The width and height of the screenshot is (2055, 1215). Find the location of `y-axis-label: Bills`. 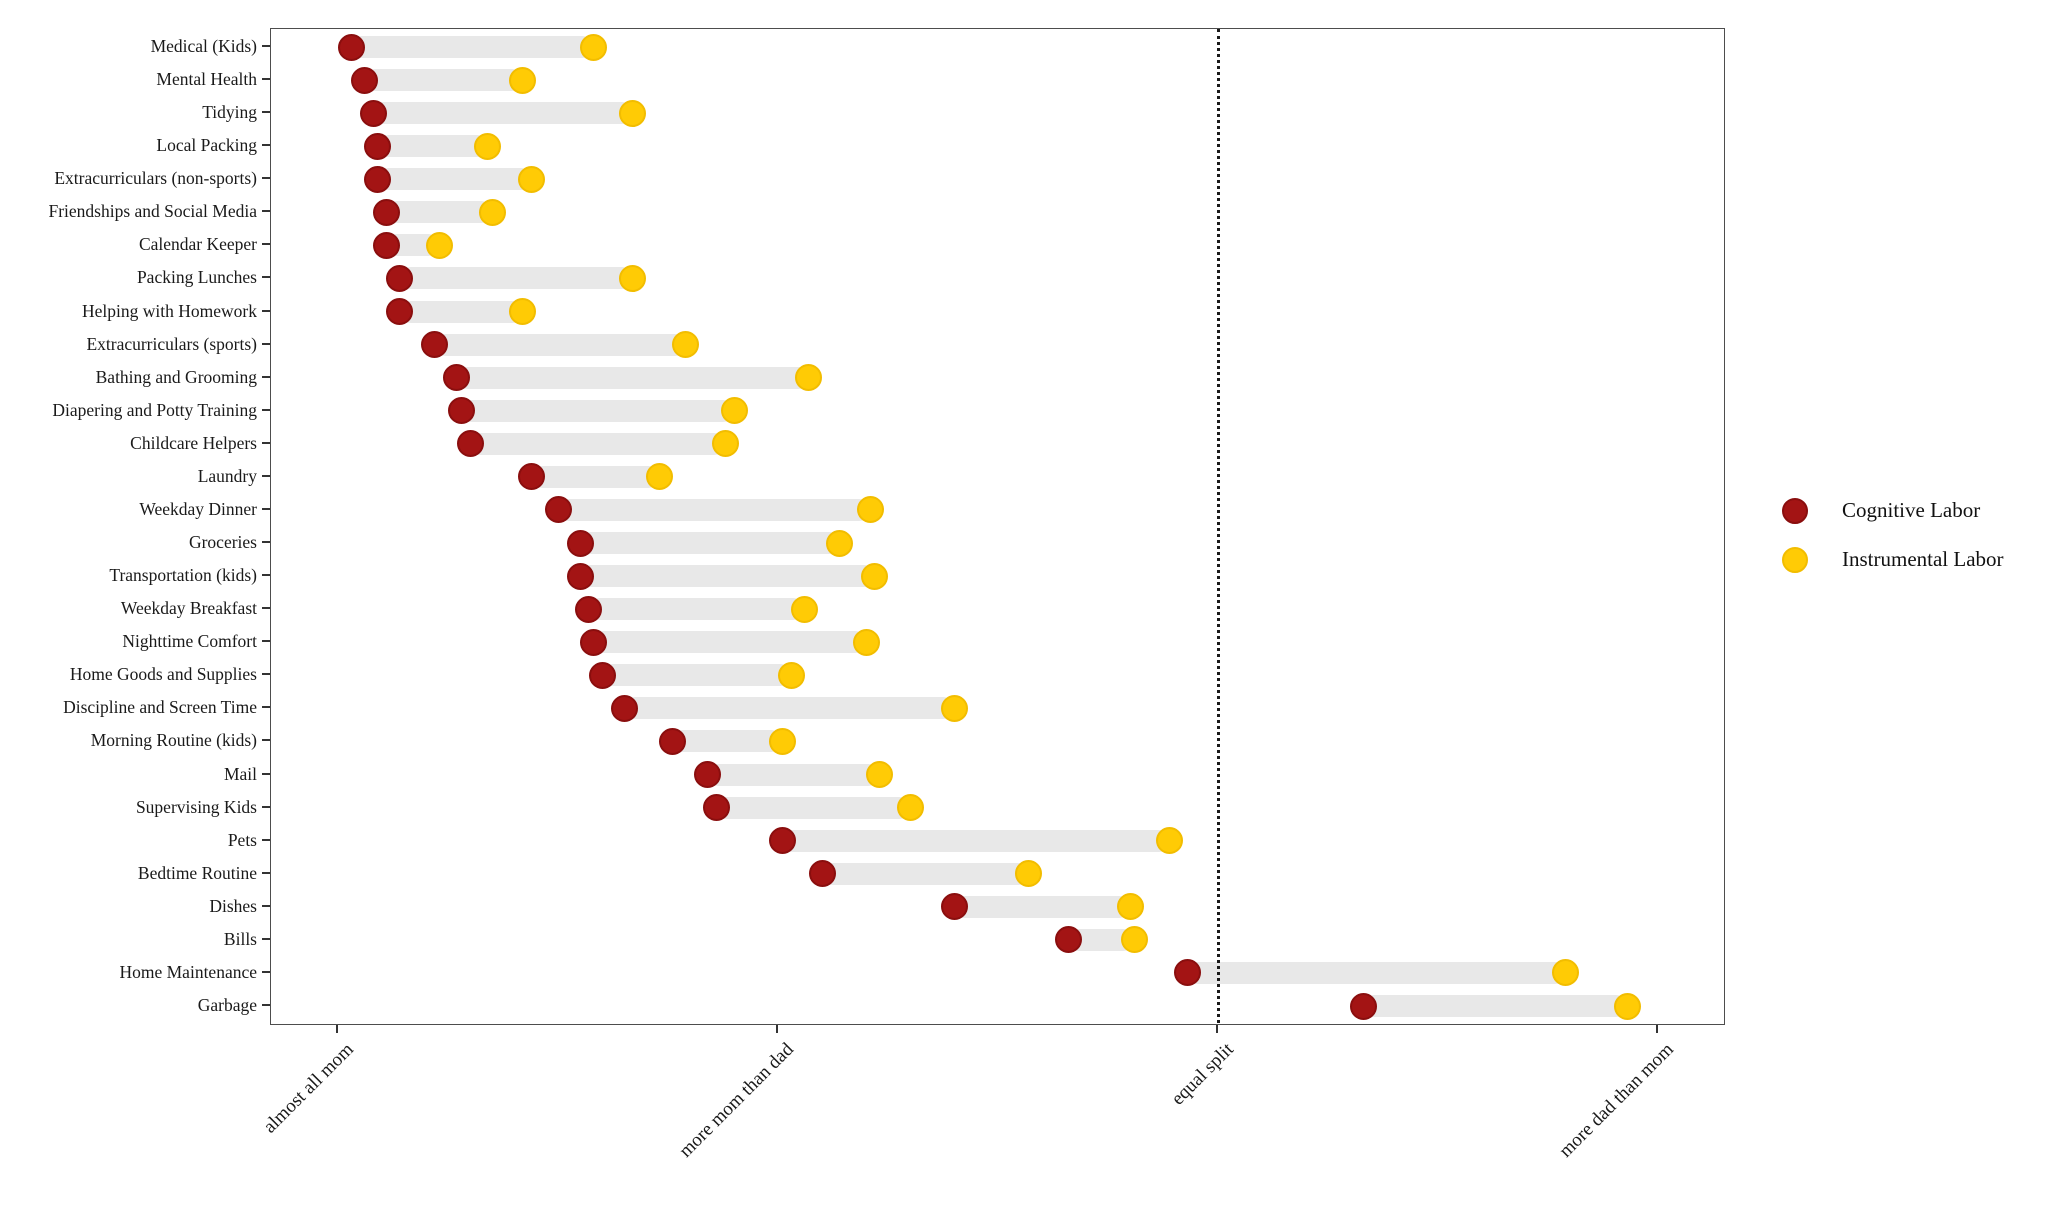

y-axis-label: Bills is located at coordinates (240, 938).